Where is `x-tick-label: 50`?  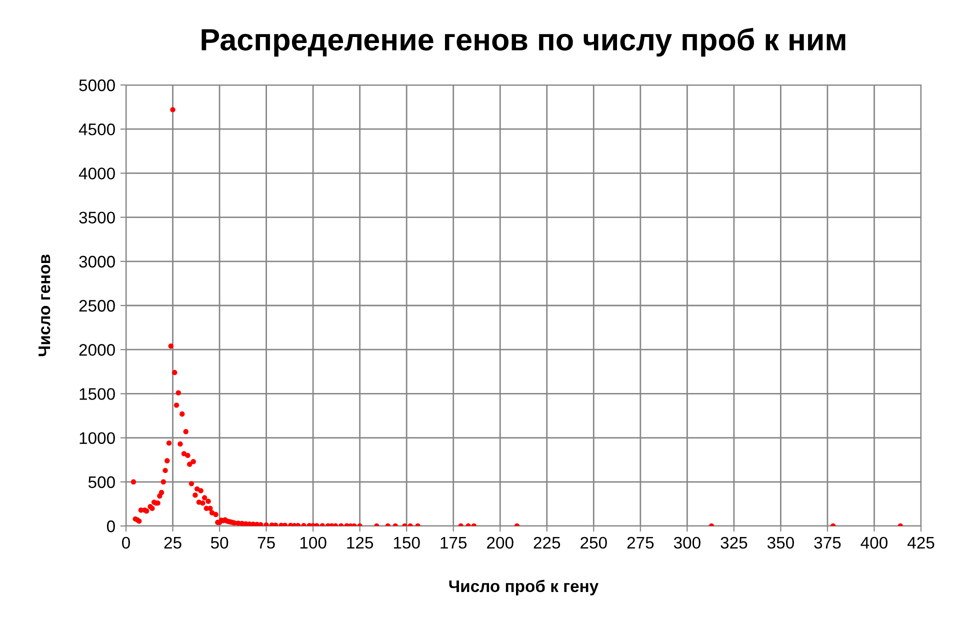 x-tick-label: 50 is located at coordinates (219, 542).